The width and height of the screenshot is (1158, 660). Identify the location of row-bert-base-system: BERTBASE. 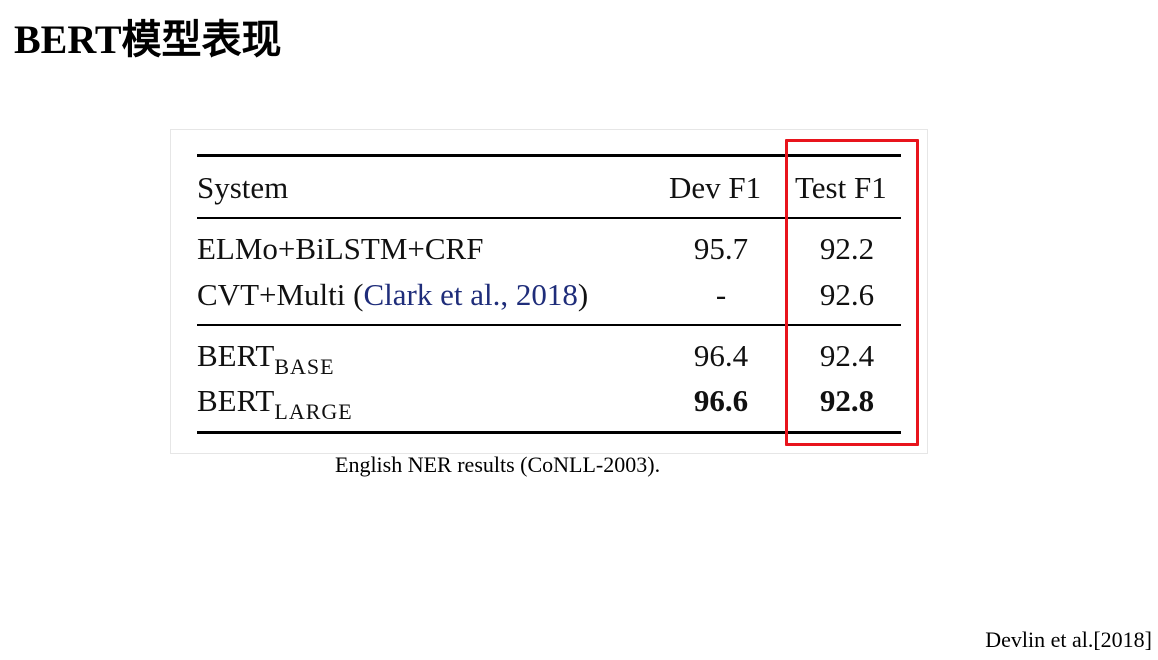
(266, 357).